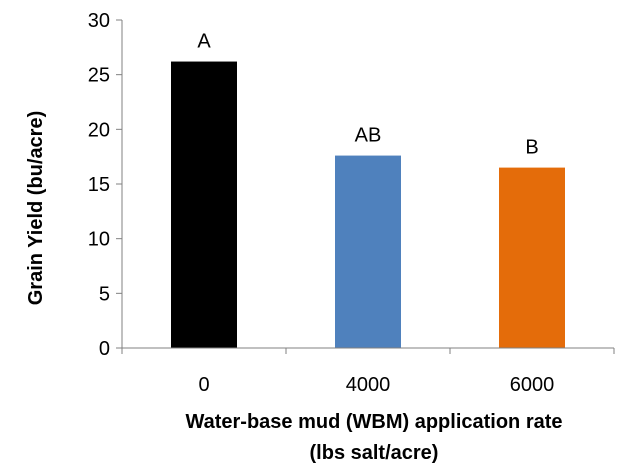 This screenshot has width=625, height=472. I want to click on y-tick-label: 25, so click(99, 76).